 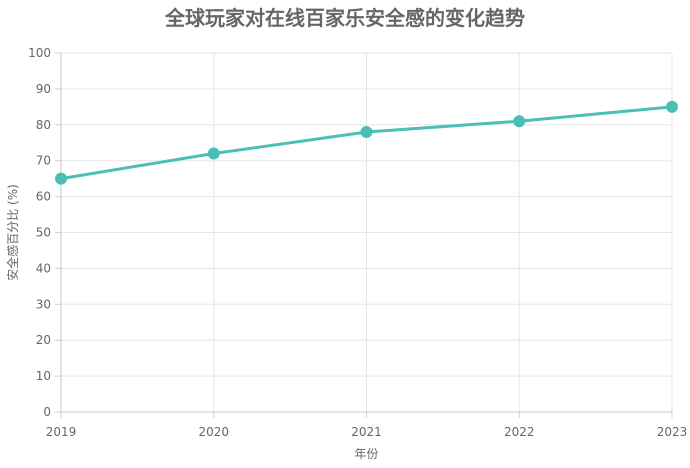 I want to click on chart-title: 全球玩家对在线百家乐安全感的变化趋势, so click(x=345, y=18).